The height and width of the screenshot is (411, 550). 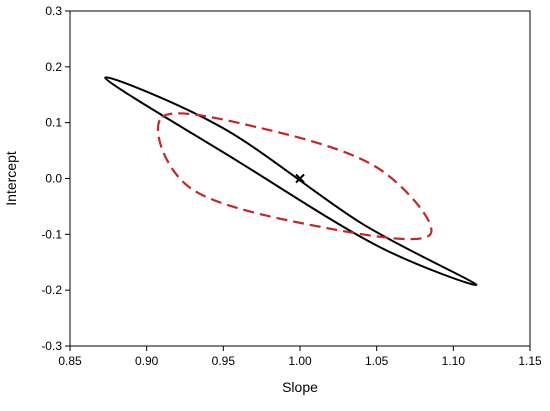 I want to click on marker-stroke, so click(x=300, y=178).